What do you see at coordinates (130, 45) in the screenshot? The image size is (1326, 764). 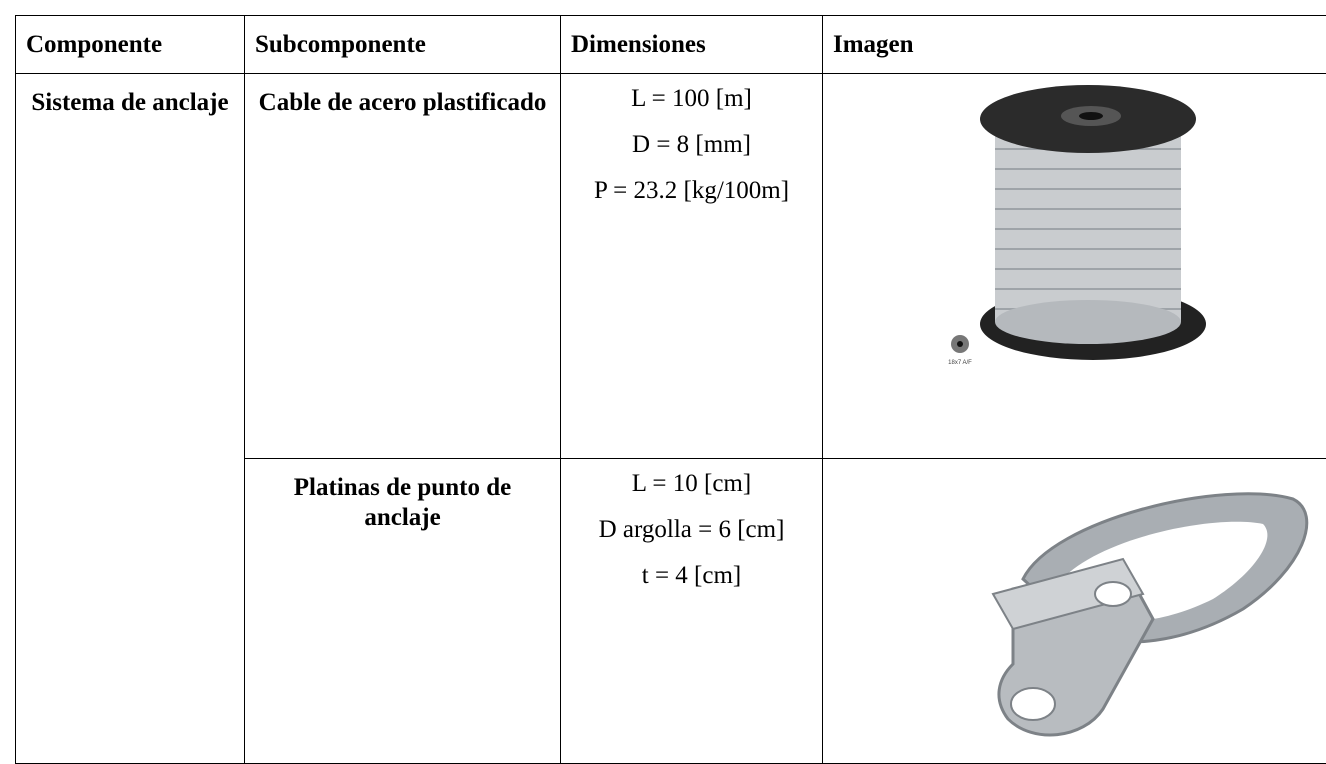 I see `header-cell: Componente` at bounding box center [130, 45].